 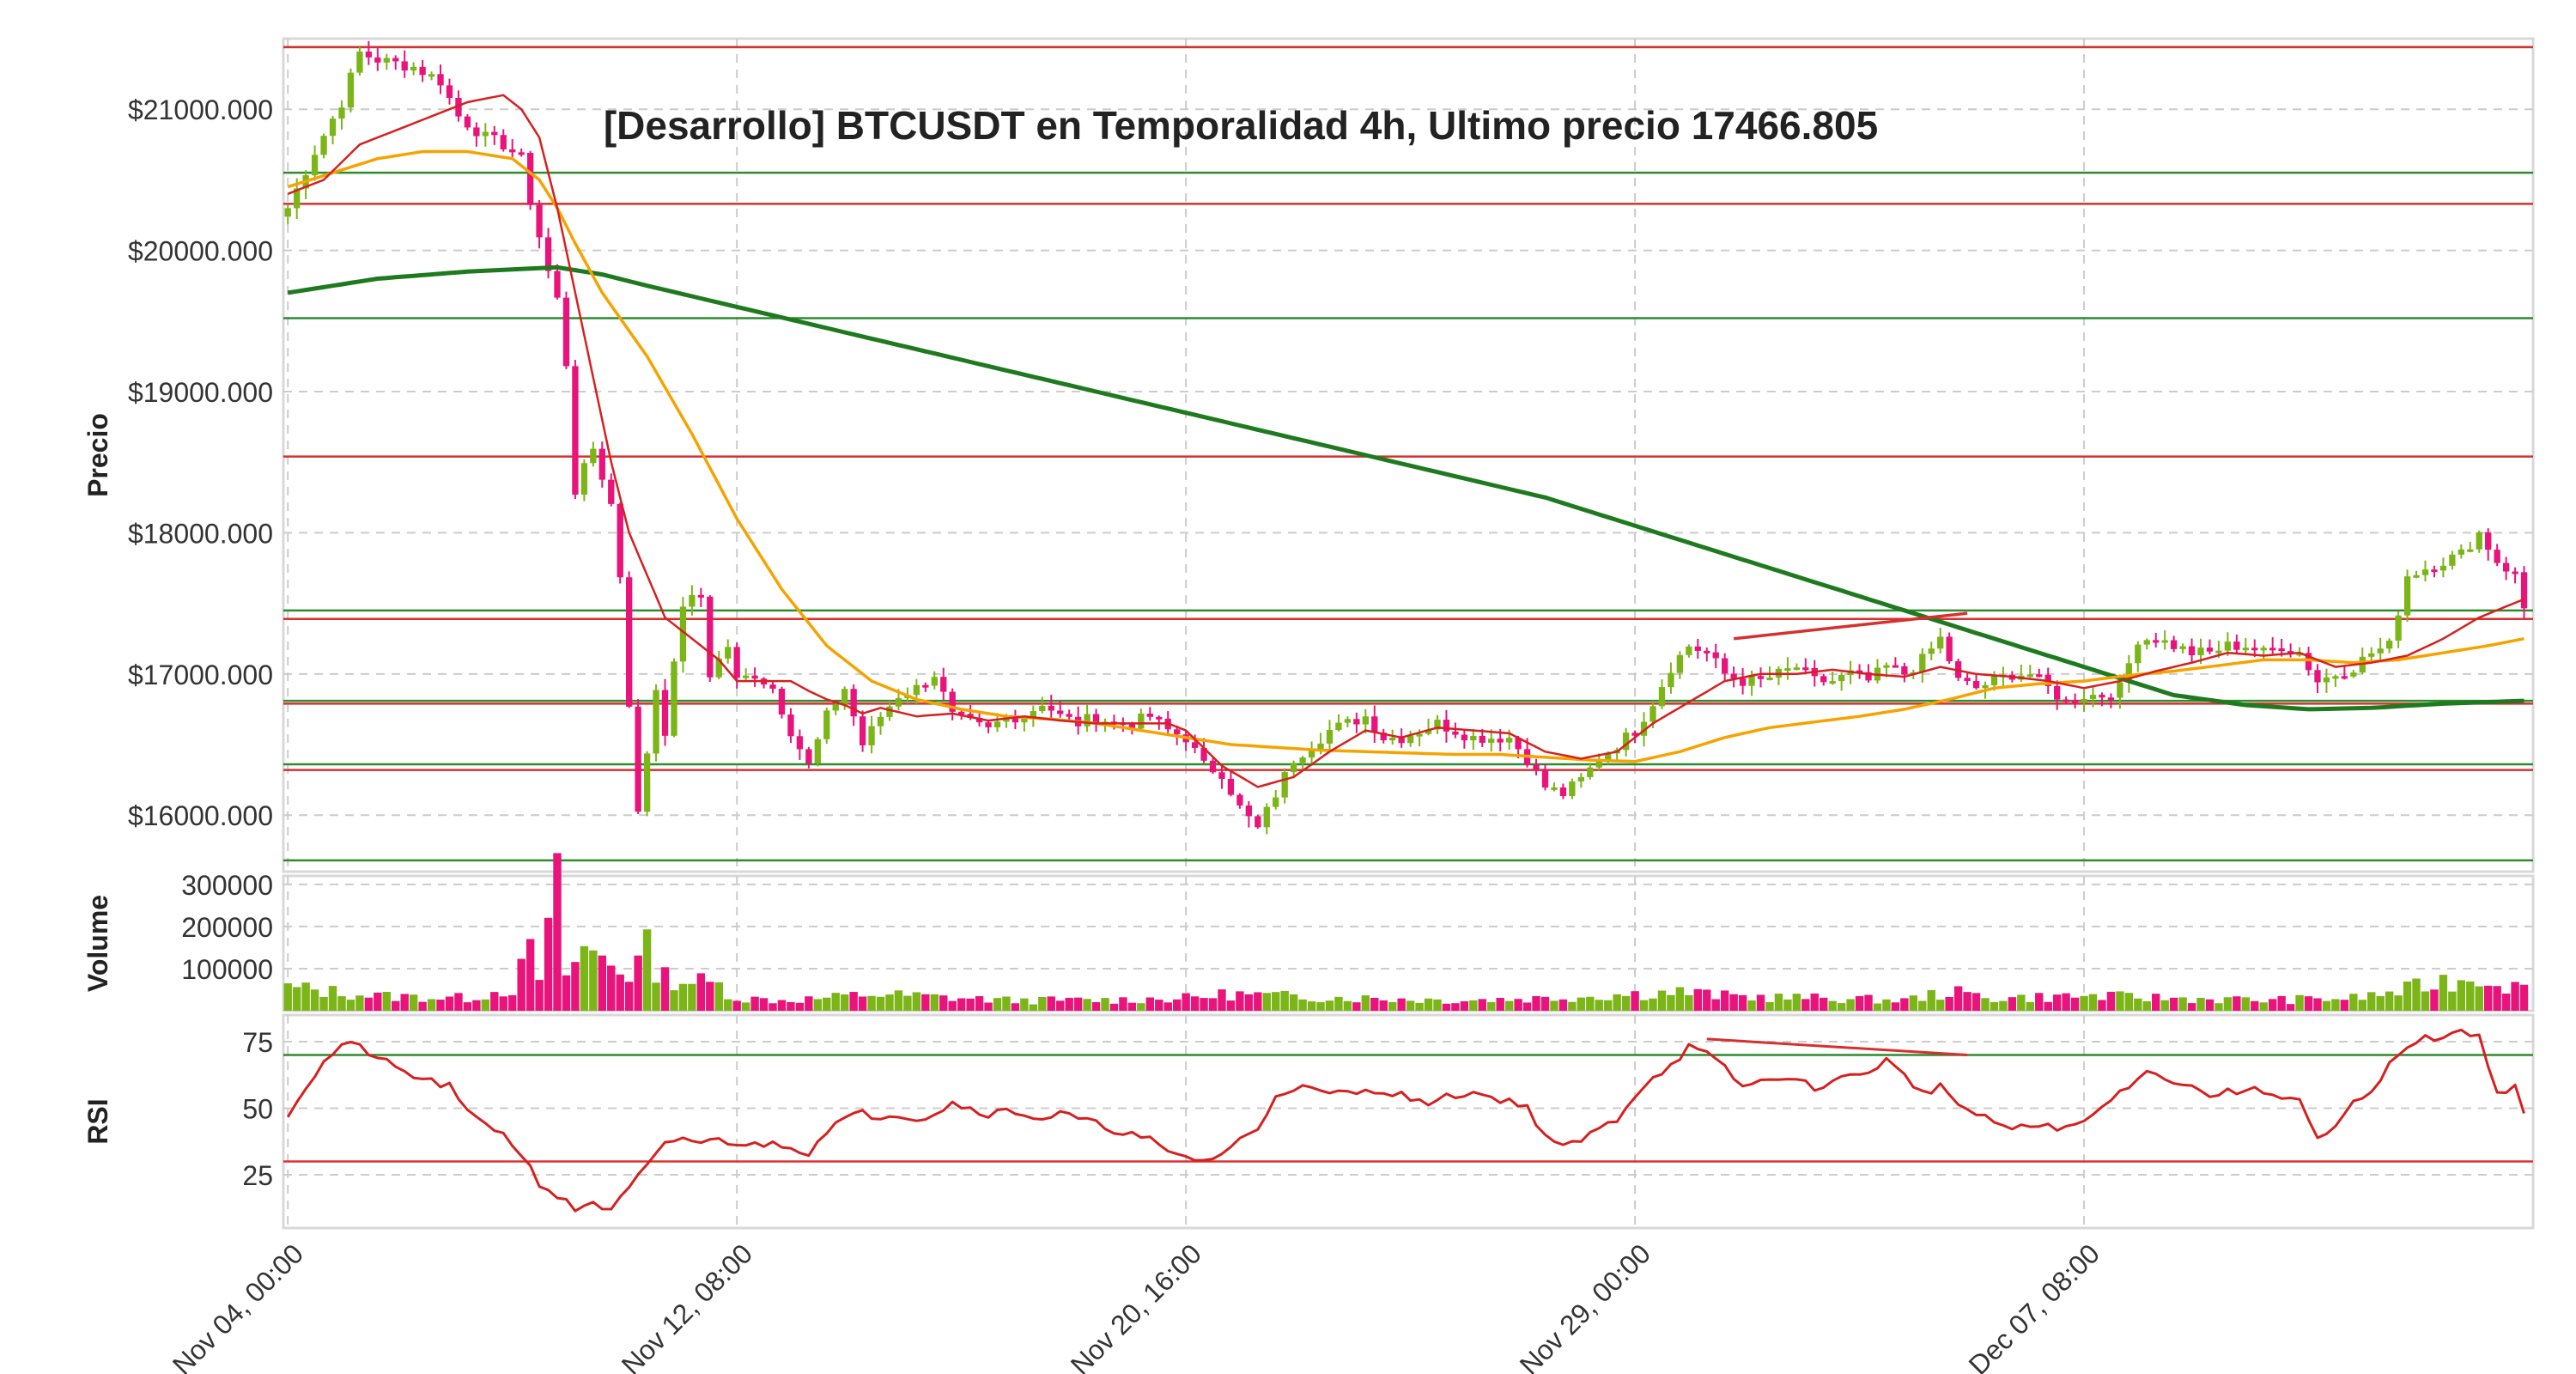 What do you see at coordinates (1405, 1120) in the screenshot?
I see `rsi-line` at bounding box center [1405, 1120].